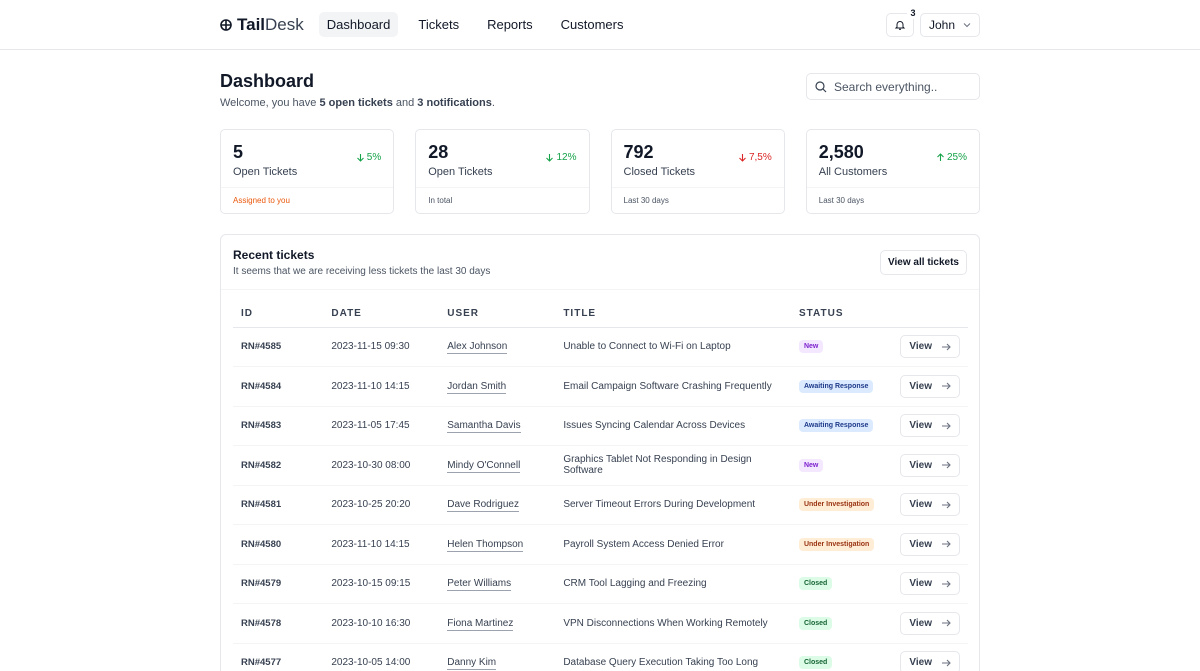  What do you see at coordinates (278, 584) in the screenshot?
I see `ticket-id: RN#4579` at bounding box center [278, 584].